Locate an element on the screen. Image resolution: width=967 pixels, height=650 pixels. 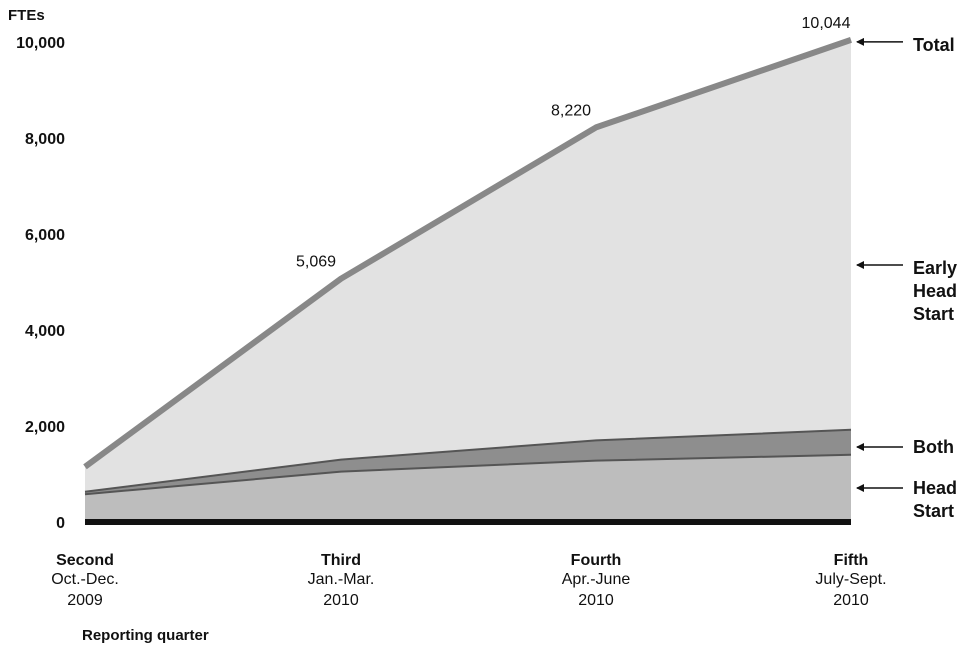
x-category-period: Apr.-June is located at coordinates (596, 579).